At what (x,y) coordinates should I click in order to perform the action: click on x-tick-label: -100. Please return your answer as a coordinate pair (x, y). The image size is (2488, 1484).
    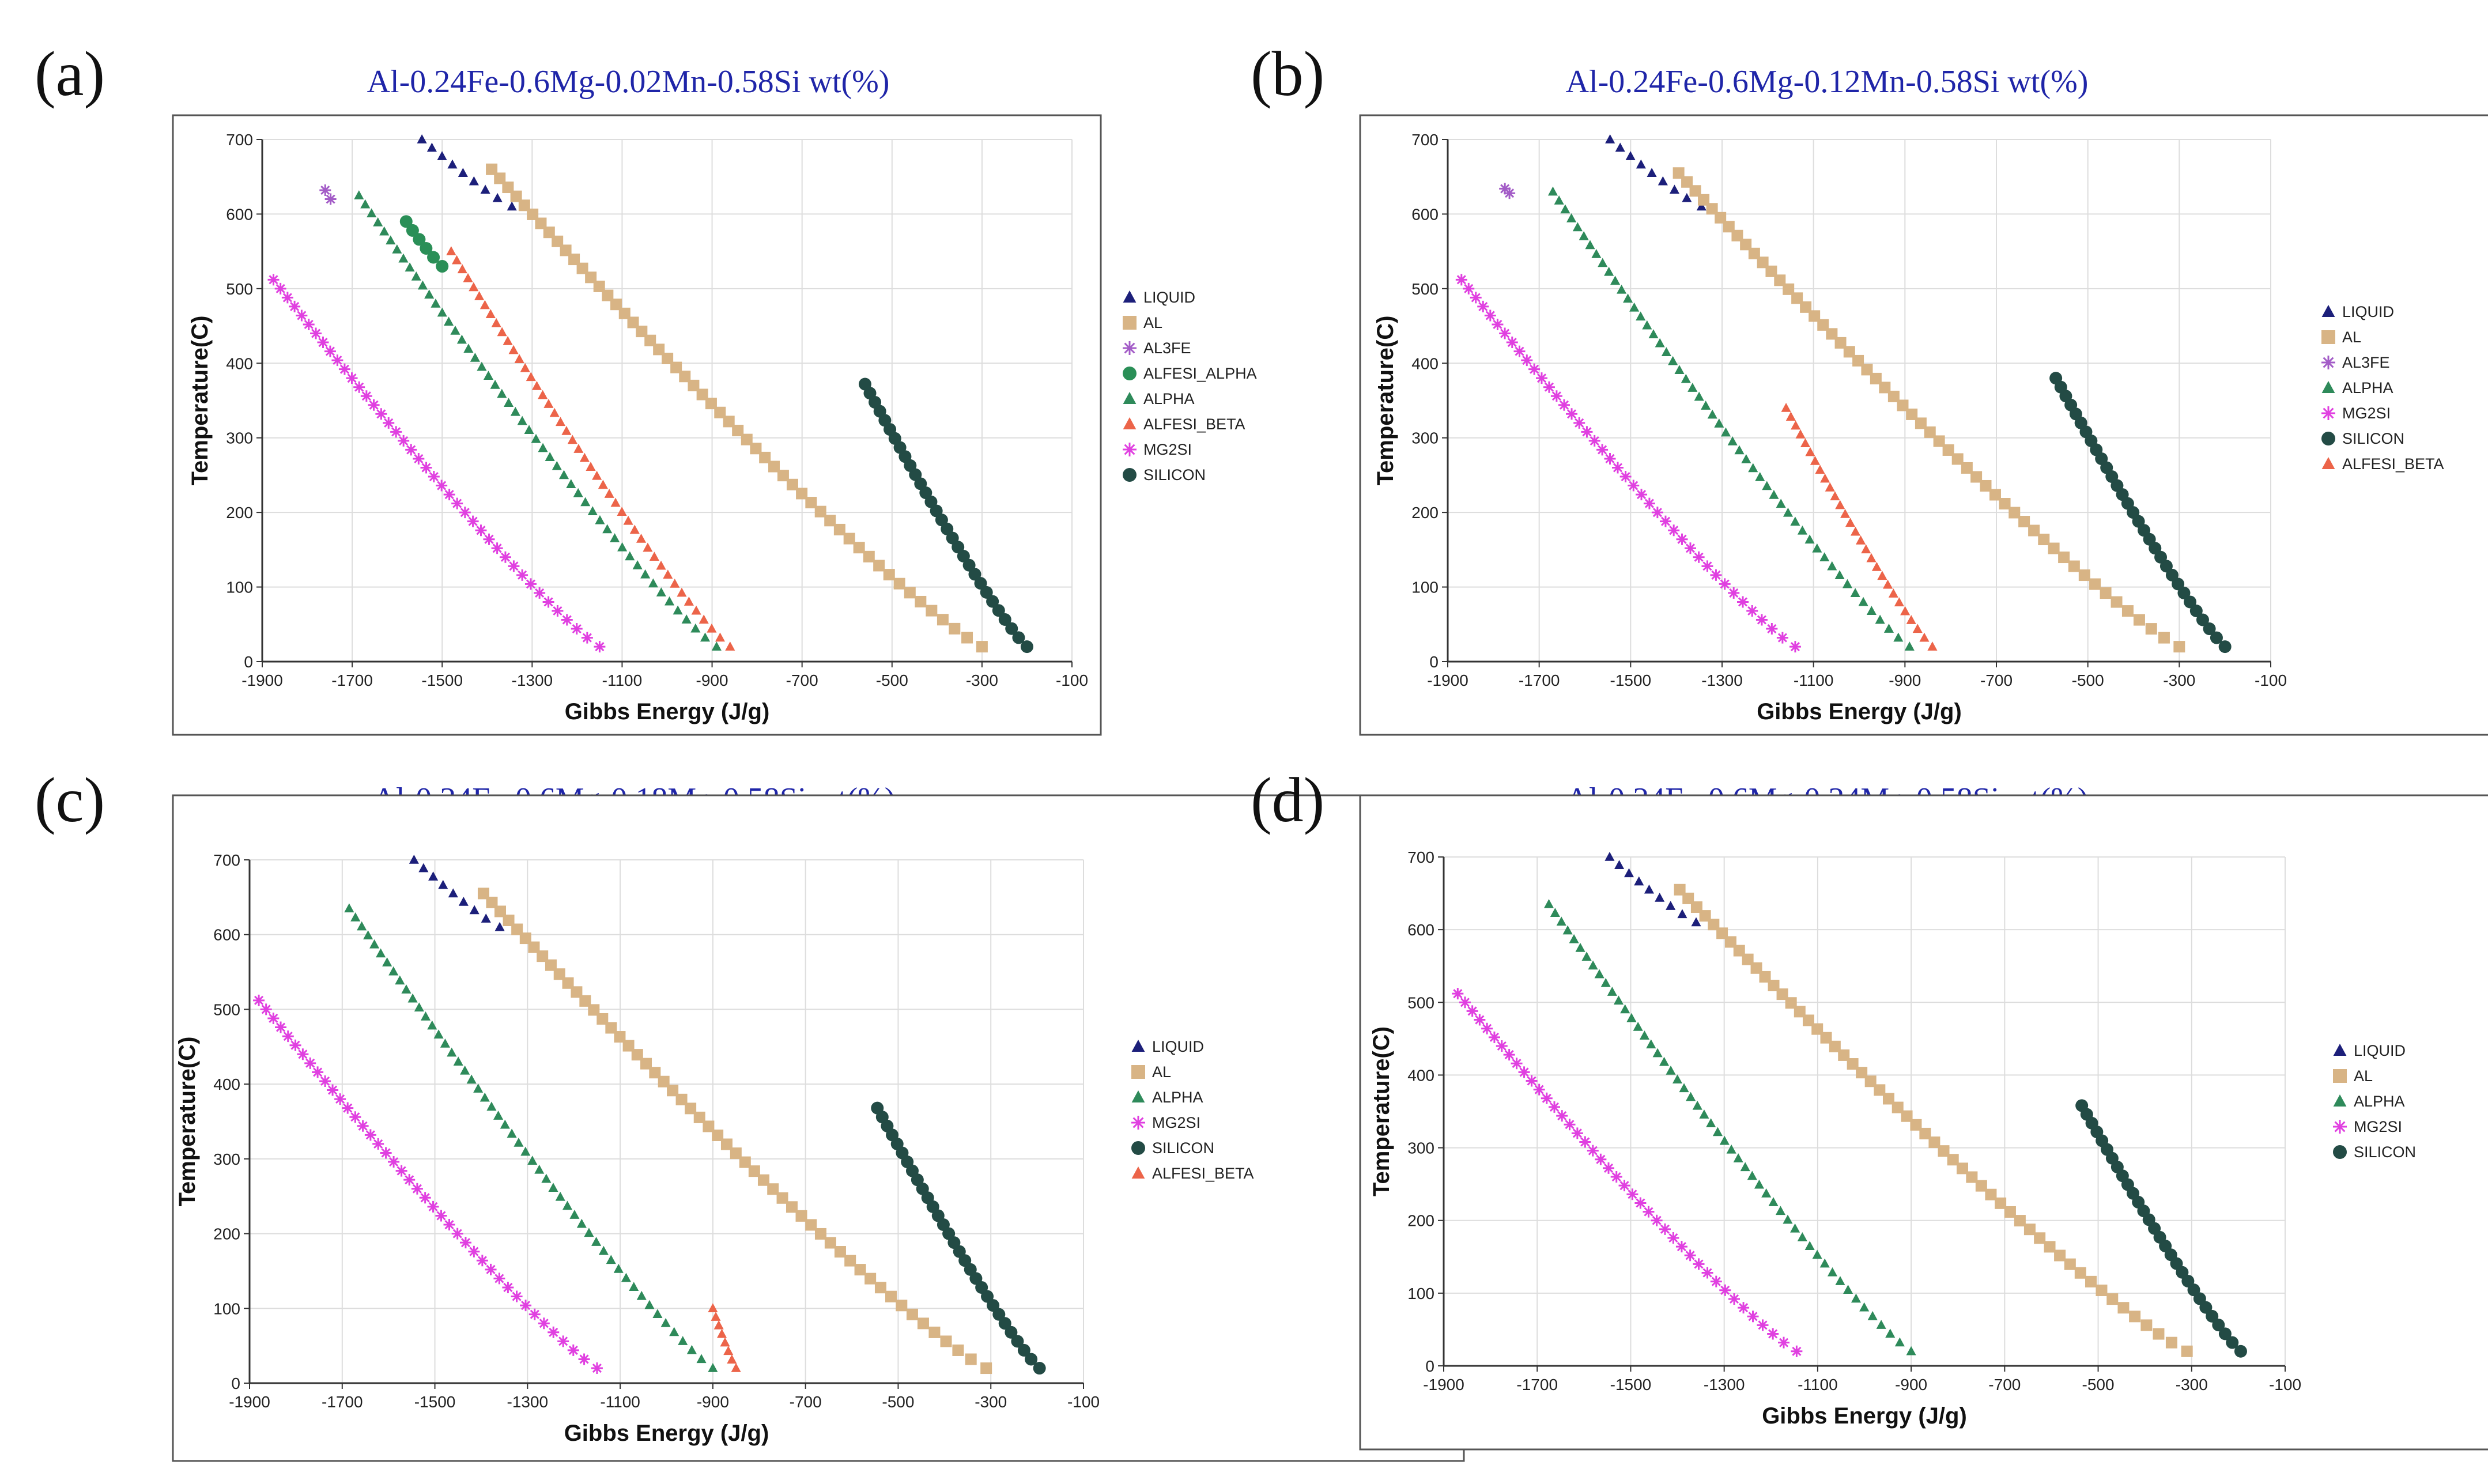
    Looking at the image, I should click on (1072, 680).